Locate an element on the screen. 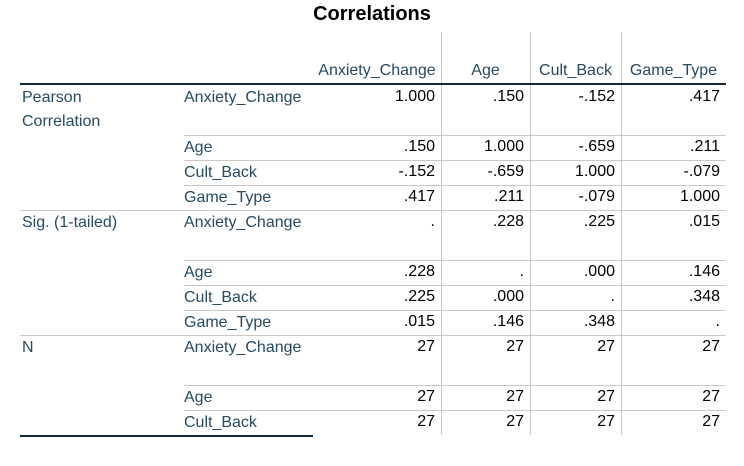 The width and height of the screenshot is (744, 466). column-header: Cult_Back is located at coordinates (575, 57).